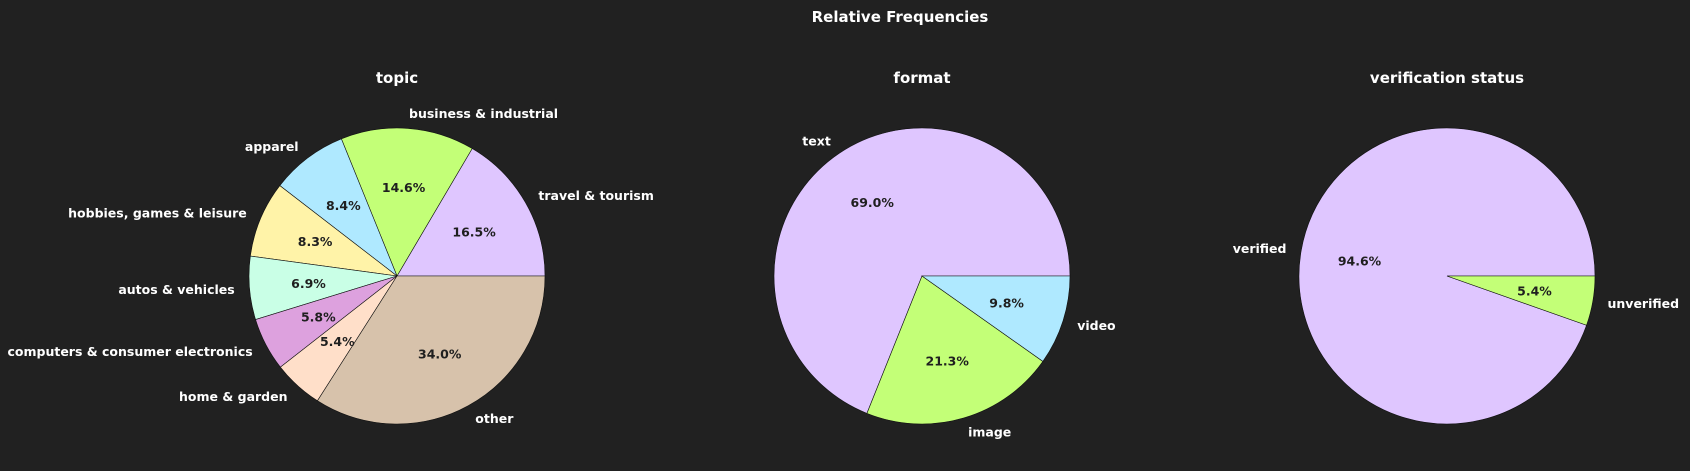 The height and width of the screenshot is (471, 1690). Describe the element at coordinates (816, 141) in the screenshot. I see `pie-category-label: text` at that location.